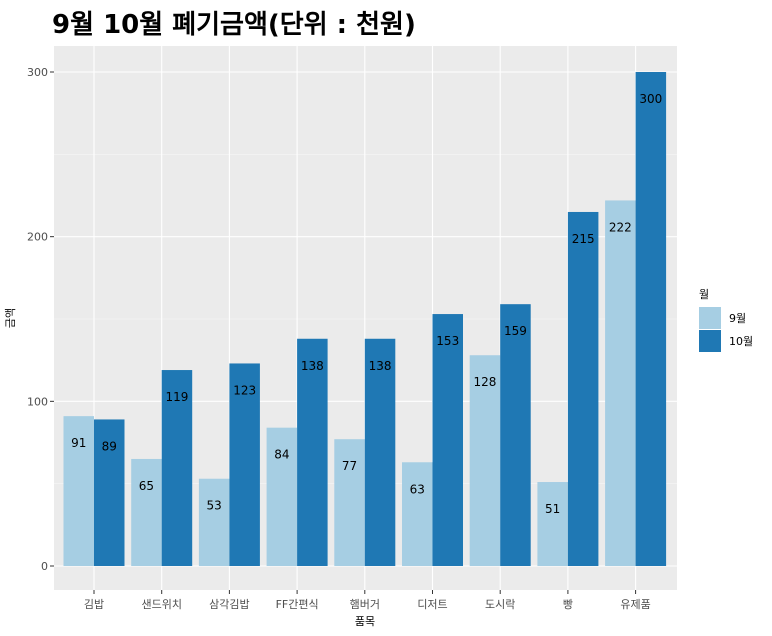 Image resolution: width=772 pixels, height=636 pixels. I want to click on x-tick-label: 김밥, so click(94, 604).